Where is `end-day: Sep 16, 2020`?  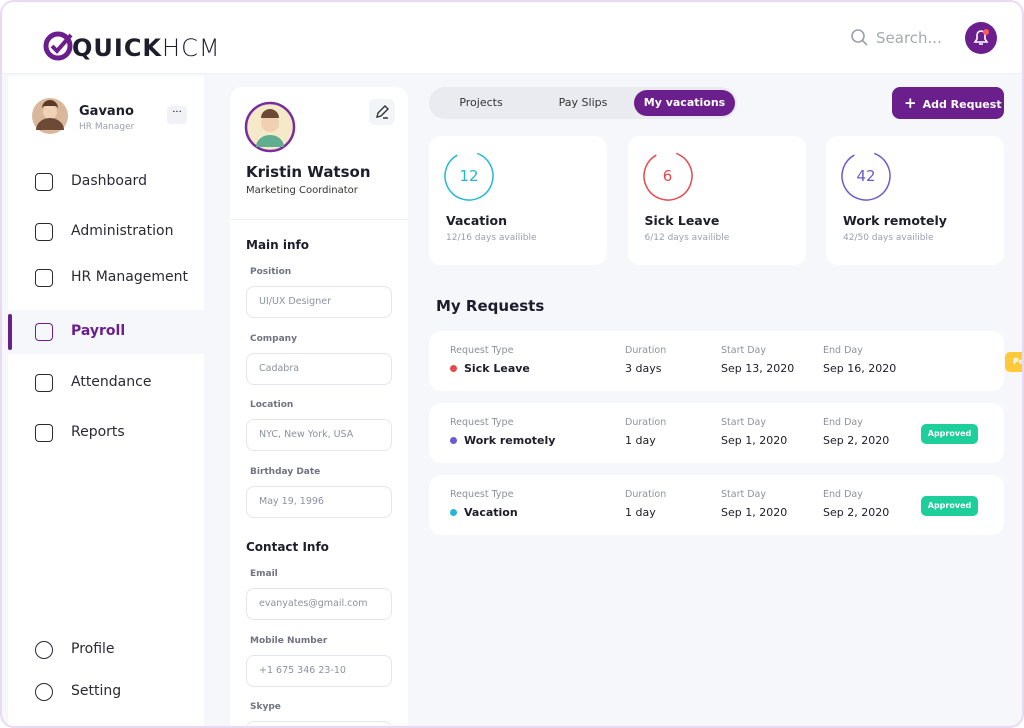 end-day: Sep 16, 2020 is located at coordinates (860, 368).